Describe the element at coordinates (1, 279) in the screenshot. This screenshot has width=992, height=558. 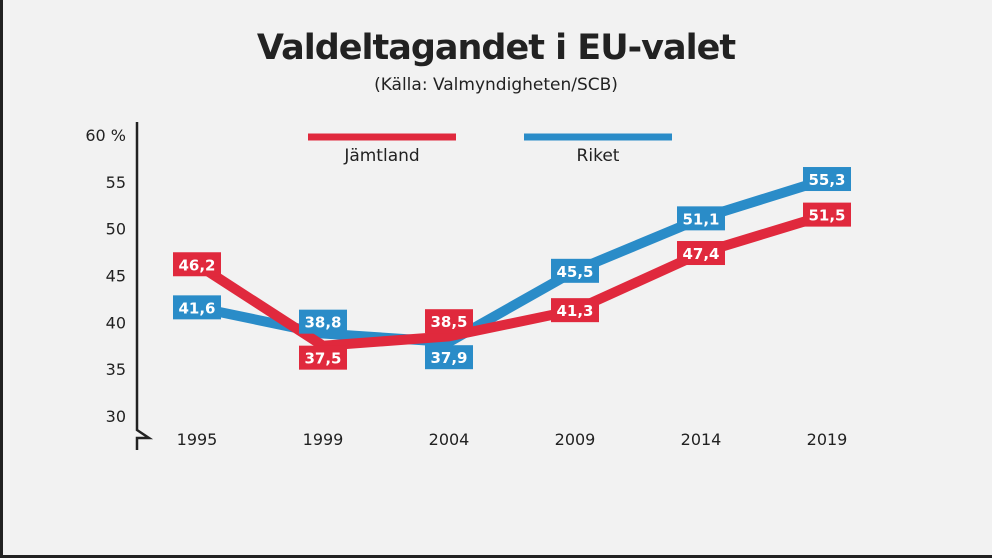
I see `frame-left` at that location.